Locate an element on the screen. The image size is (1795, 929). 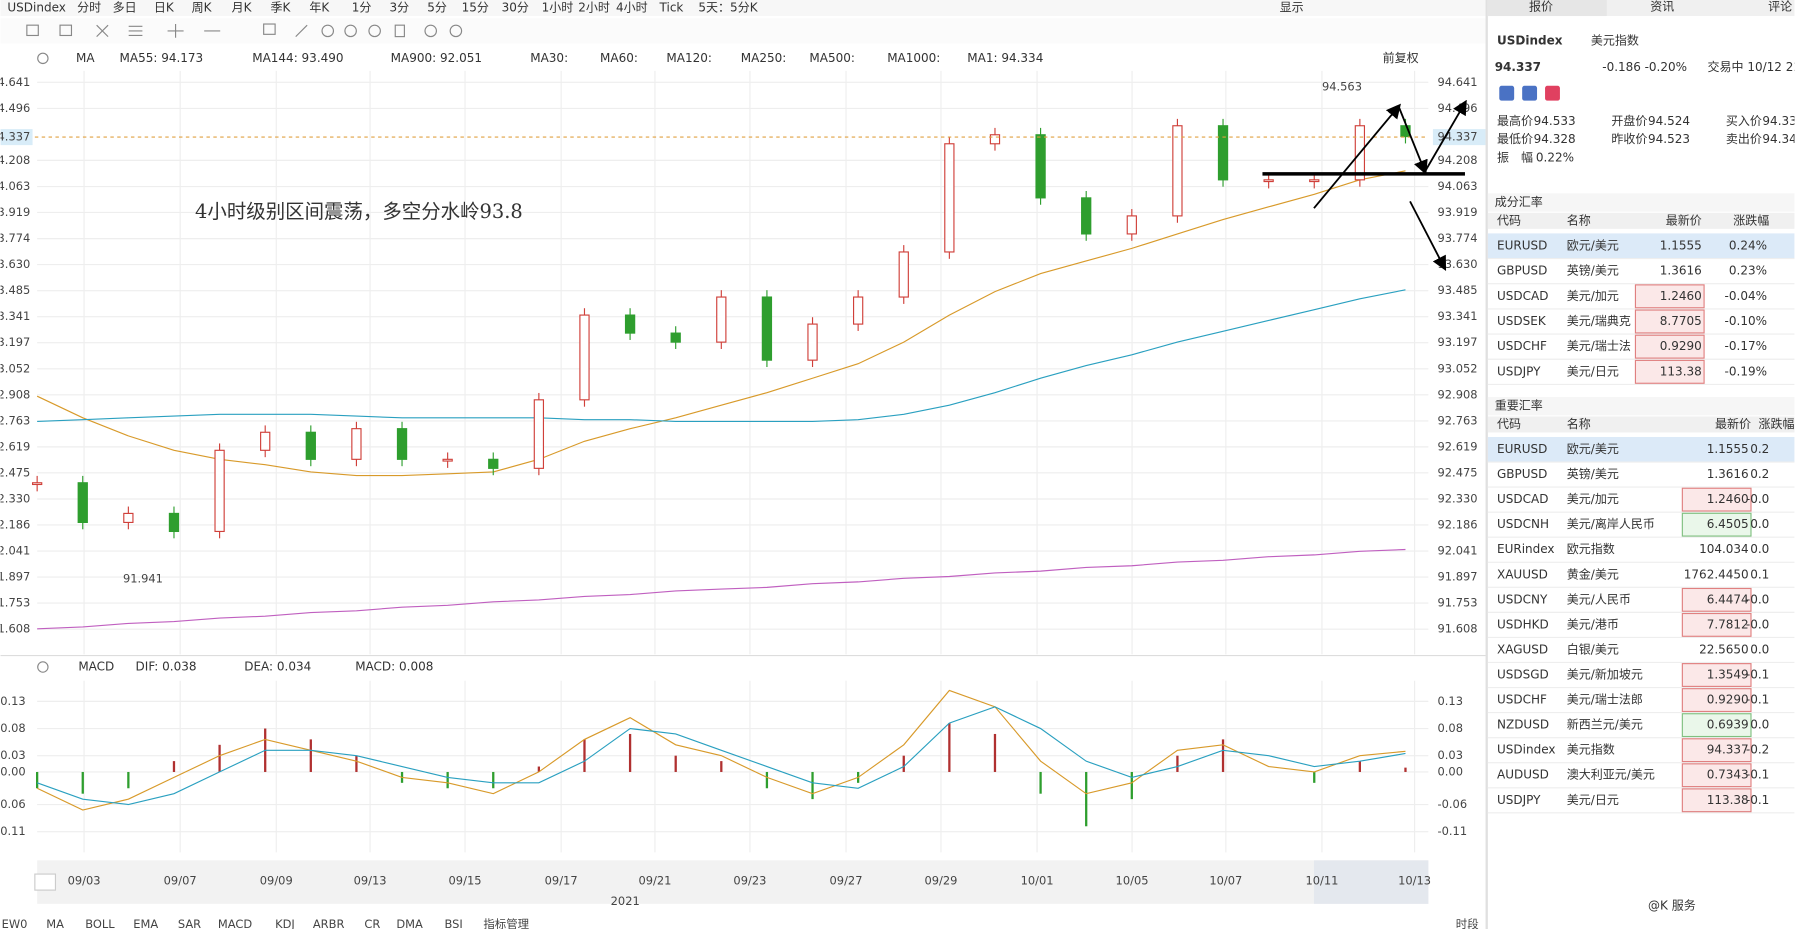
period-tab: 分时 is located at coordinates (89, 8).